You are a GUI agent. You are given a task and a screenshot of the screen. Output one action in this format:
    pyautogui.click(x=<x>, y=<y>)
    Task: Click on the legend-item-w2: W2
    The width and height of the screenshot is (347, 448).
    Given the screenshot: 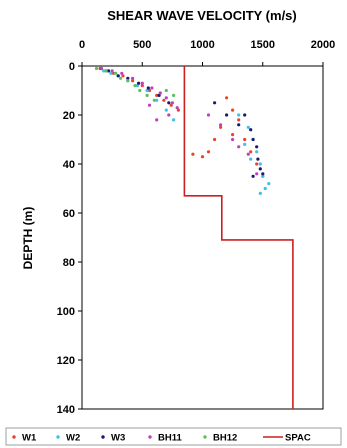 What is the action you would take?
    pyautogui.click(x=68, y=438)
    